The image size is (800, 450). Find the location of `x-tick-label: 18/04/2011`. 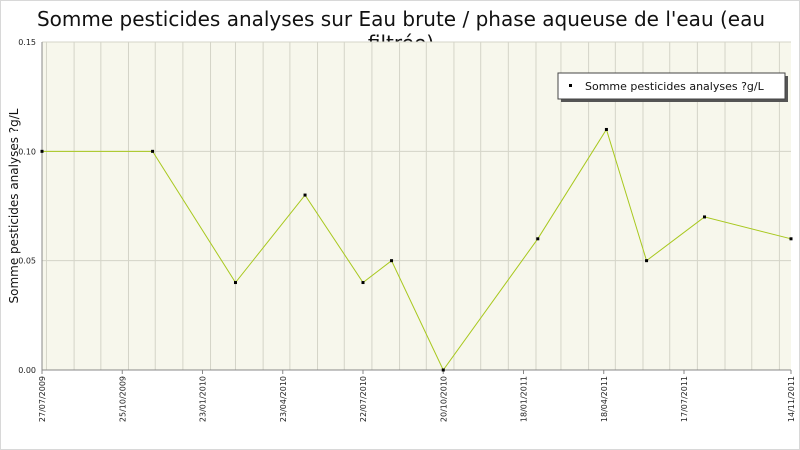

x-tick-label: 18/04/2011 is located at coordinates (604, 399).